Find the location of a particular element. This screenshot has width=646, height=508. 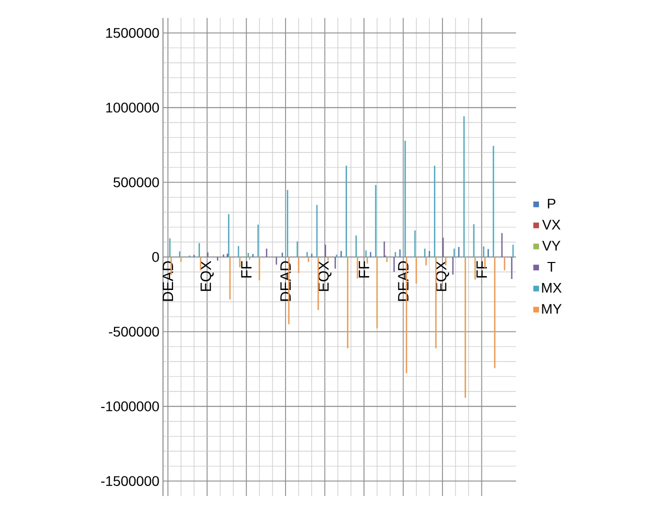

y-tick-label: 1000000 is located at coordinates (132, 107).